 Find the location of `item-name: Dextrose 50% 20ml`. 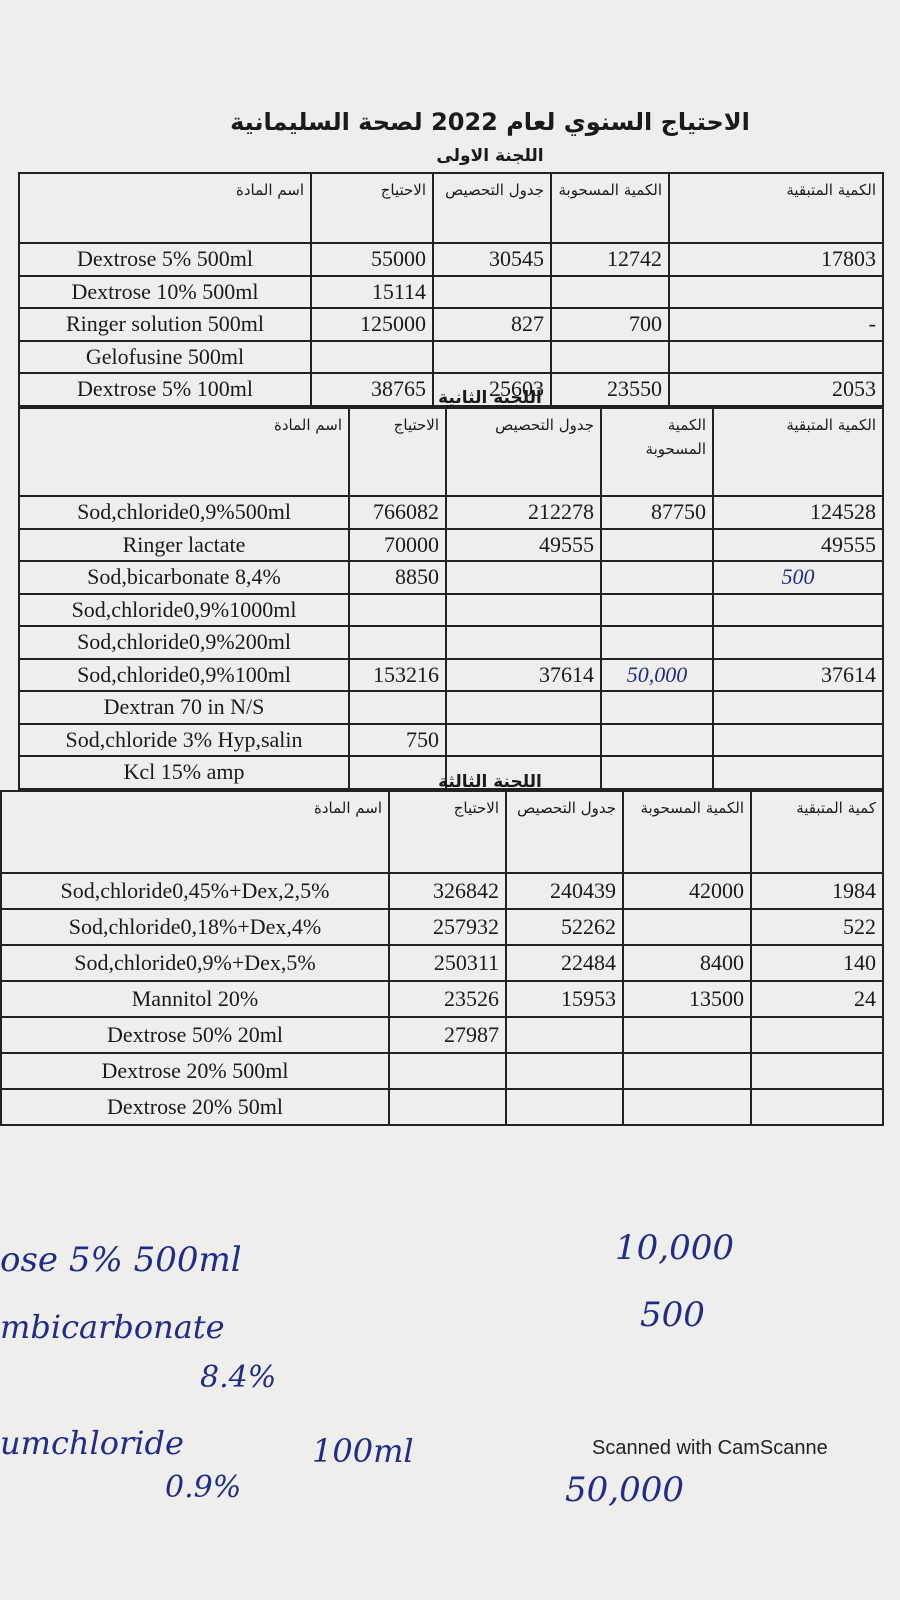

item-name: Dextrose 50% 20ml is located at coordinates (195, 1035).